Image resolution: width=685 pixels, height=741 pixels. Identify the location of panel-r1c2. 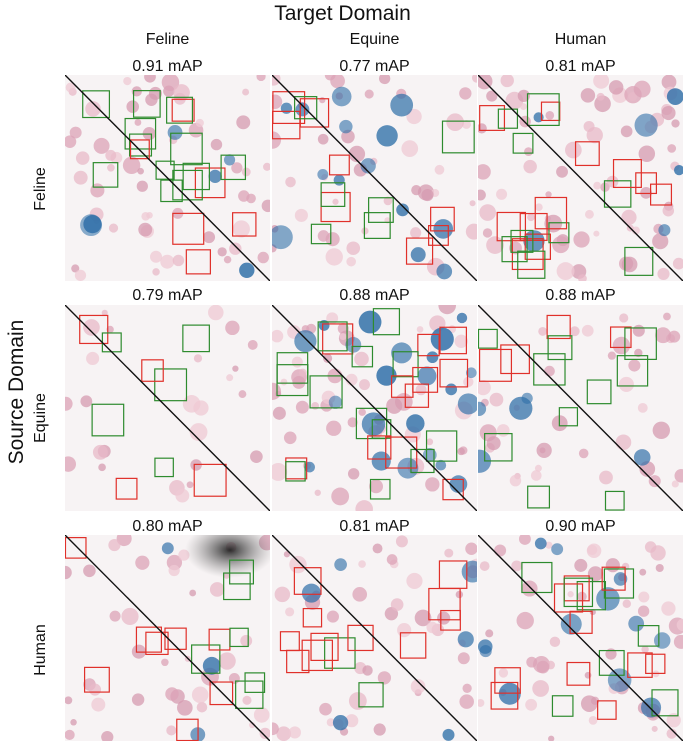
(580, 408).